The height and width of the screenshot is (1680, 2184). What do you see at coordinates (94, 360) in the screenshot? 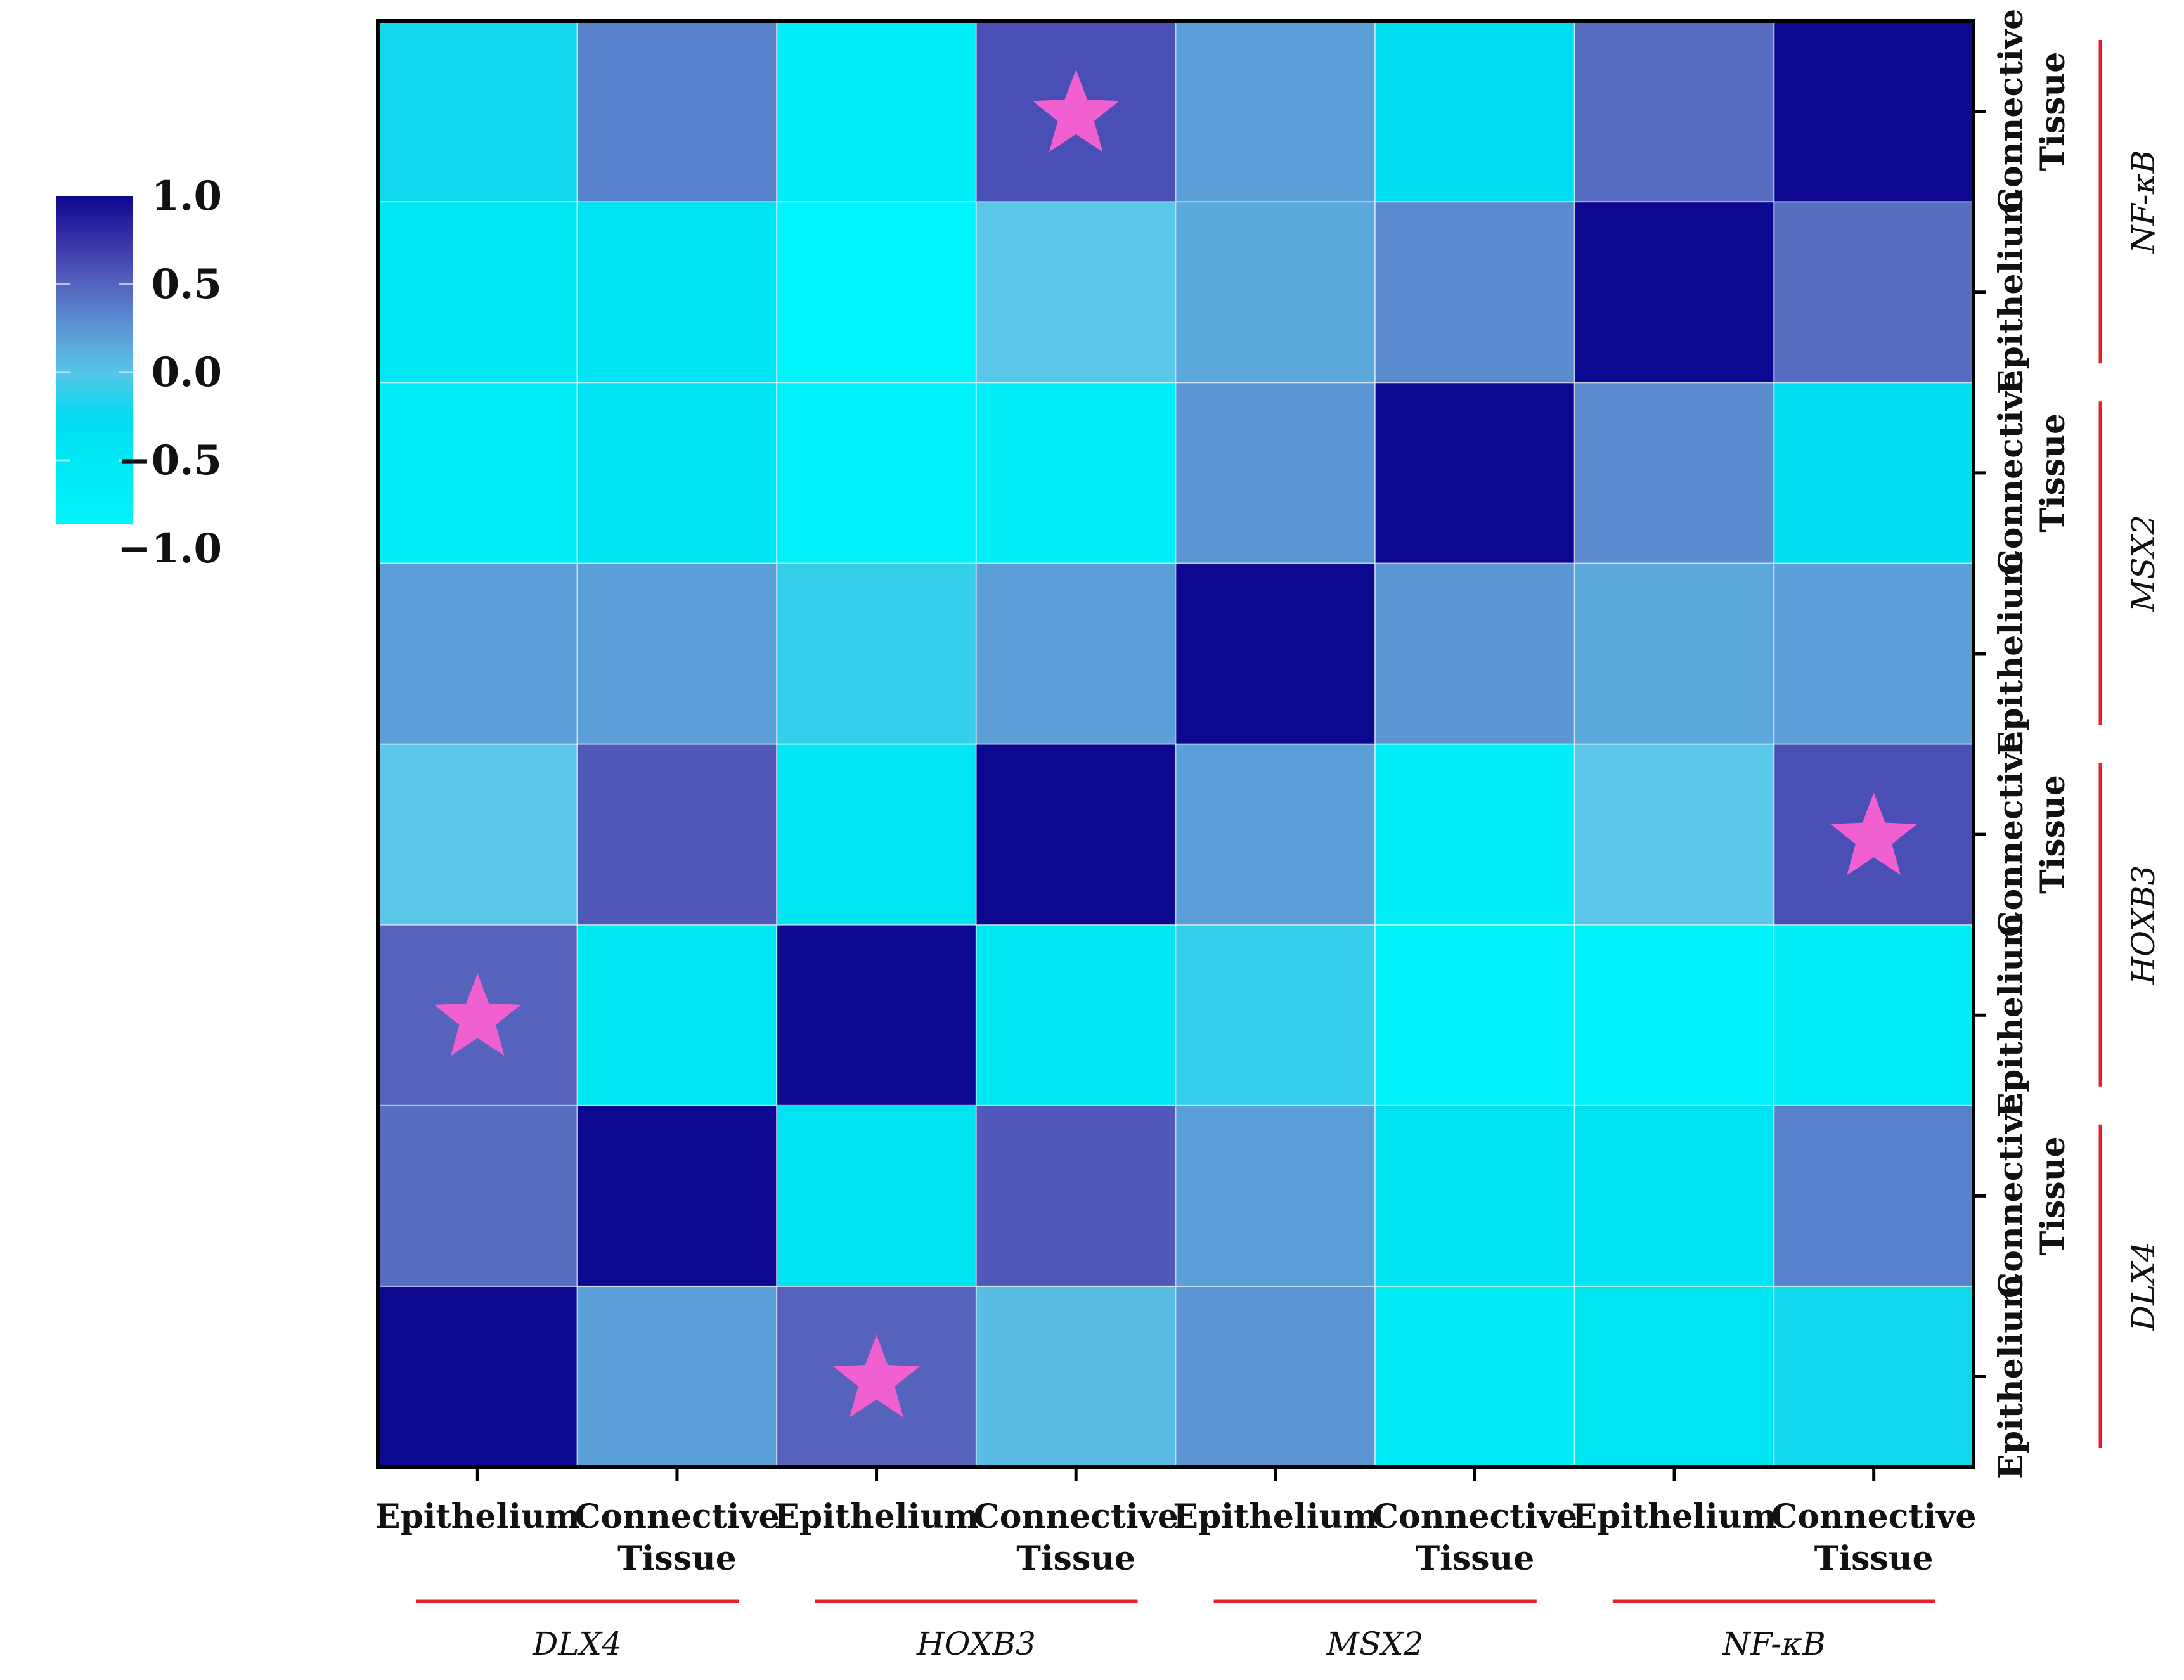
I see `colorbar-gradient` at bounding box center [94, 360].